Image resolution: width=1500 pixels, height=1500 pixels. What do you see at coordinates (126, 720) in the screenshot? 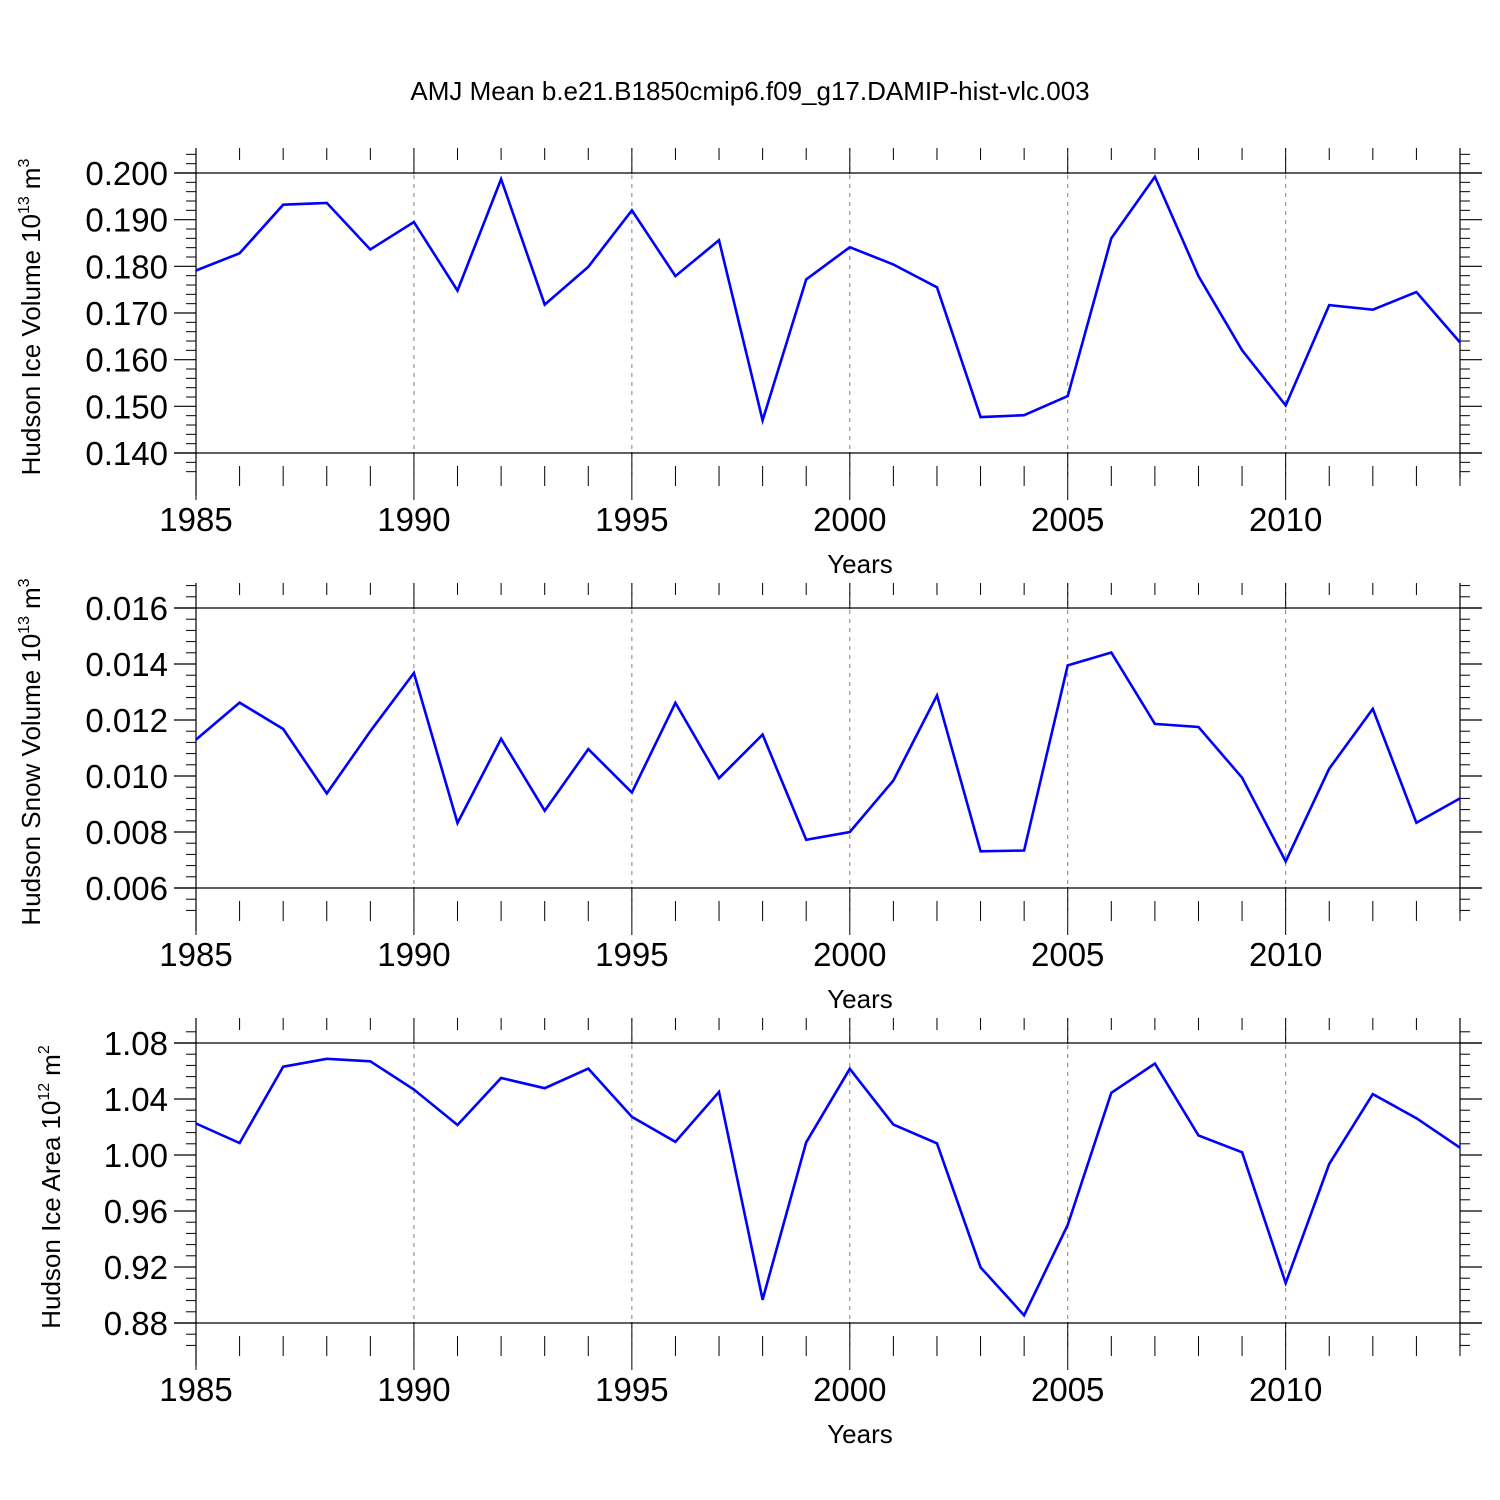
I see `y-tick-label: 0.012` at bounding box center [126, 720].